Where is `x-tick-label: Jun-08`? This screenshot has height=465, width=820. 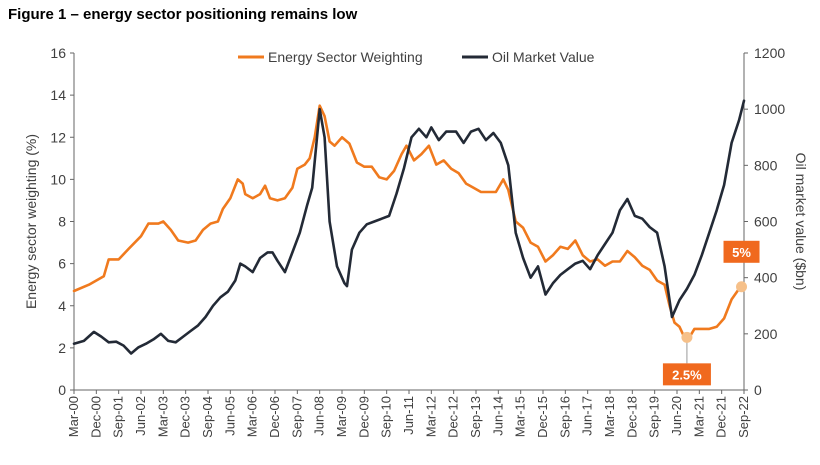
x-tick-label: Jun-08 is located at coordinates (319, 416).